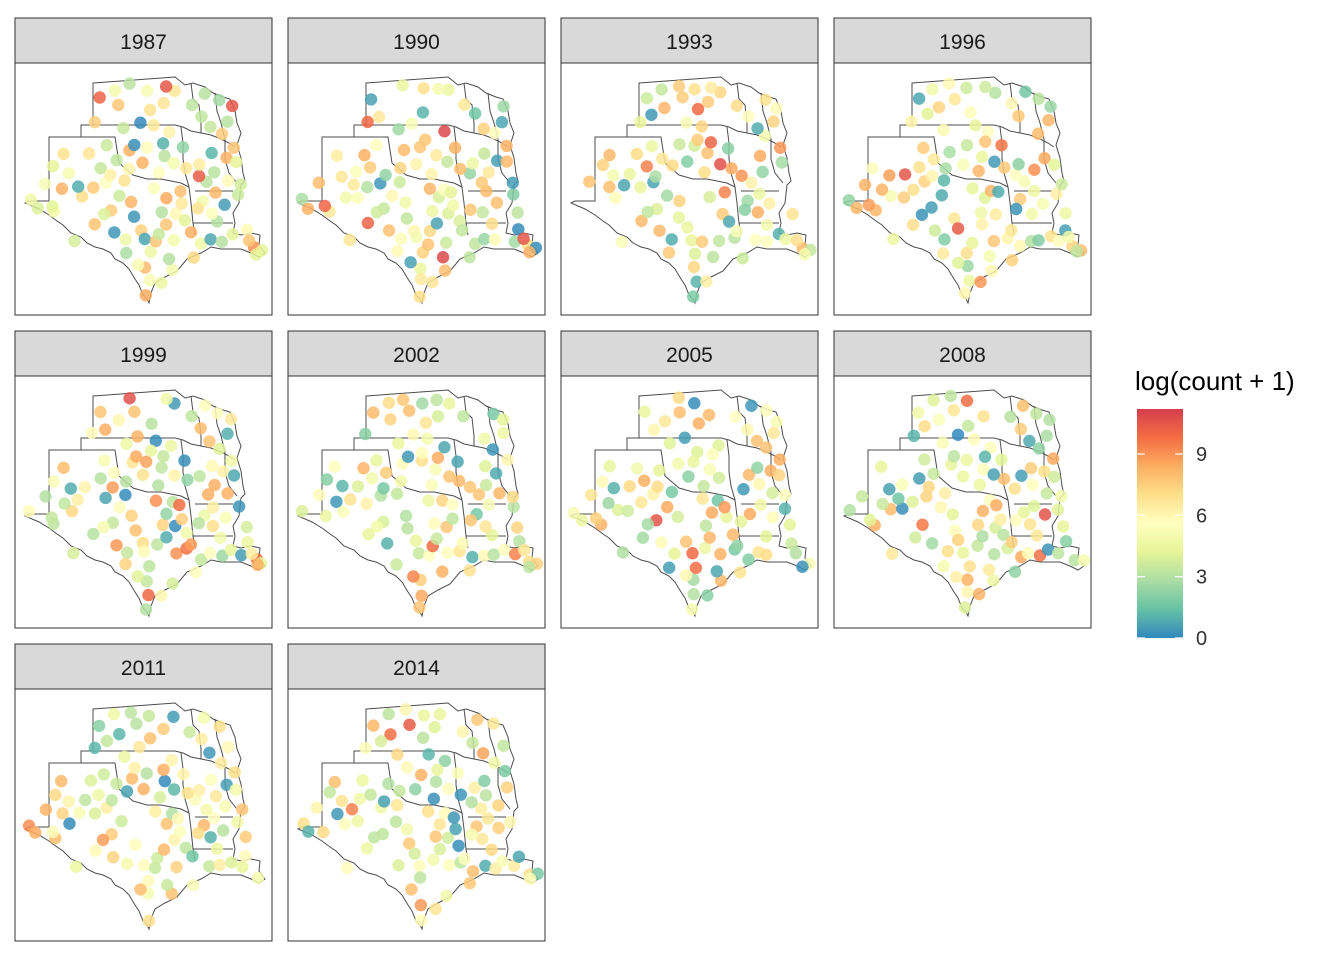 This screenshot has width=1344, height=960. What do you see at coordinates (1201, 578) in the screenshot?
I see `legend-tick-label: 3` at bounding box center [1201, 578].